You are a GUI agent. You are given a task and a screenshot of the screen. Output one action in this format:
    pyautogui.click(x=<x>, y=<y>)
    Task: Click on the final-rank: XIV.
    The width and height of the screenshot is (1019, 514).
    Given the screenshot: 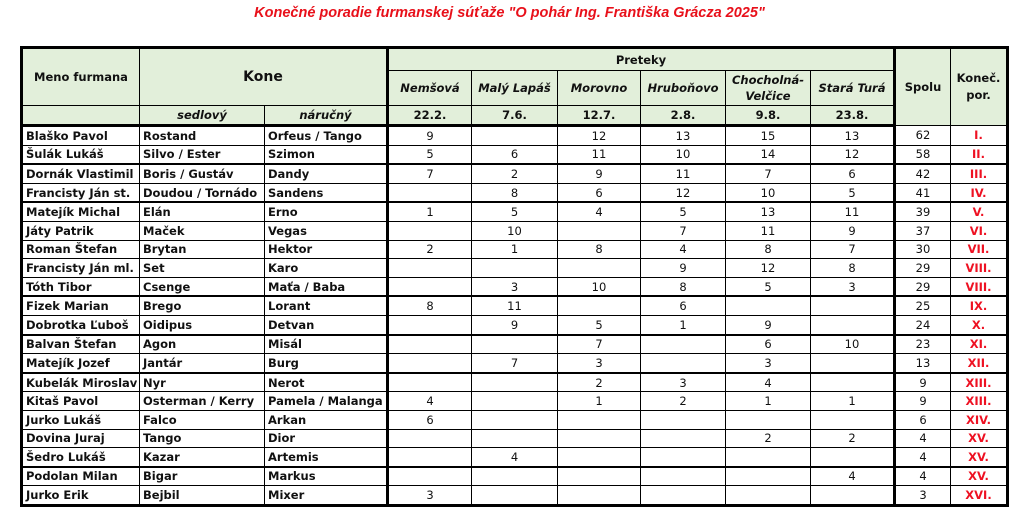 What is the action you would take?
    pyautogui.click(x=979, y=419)
    